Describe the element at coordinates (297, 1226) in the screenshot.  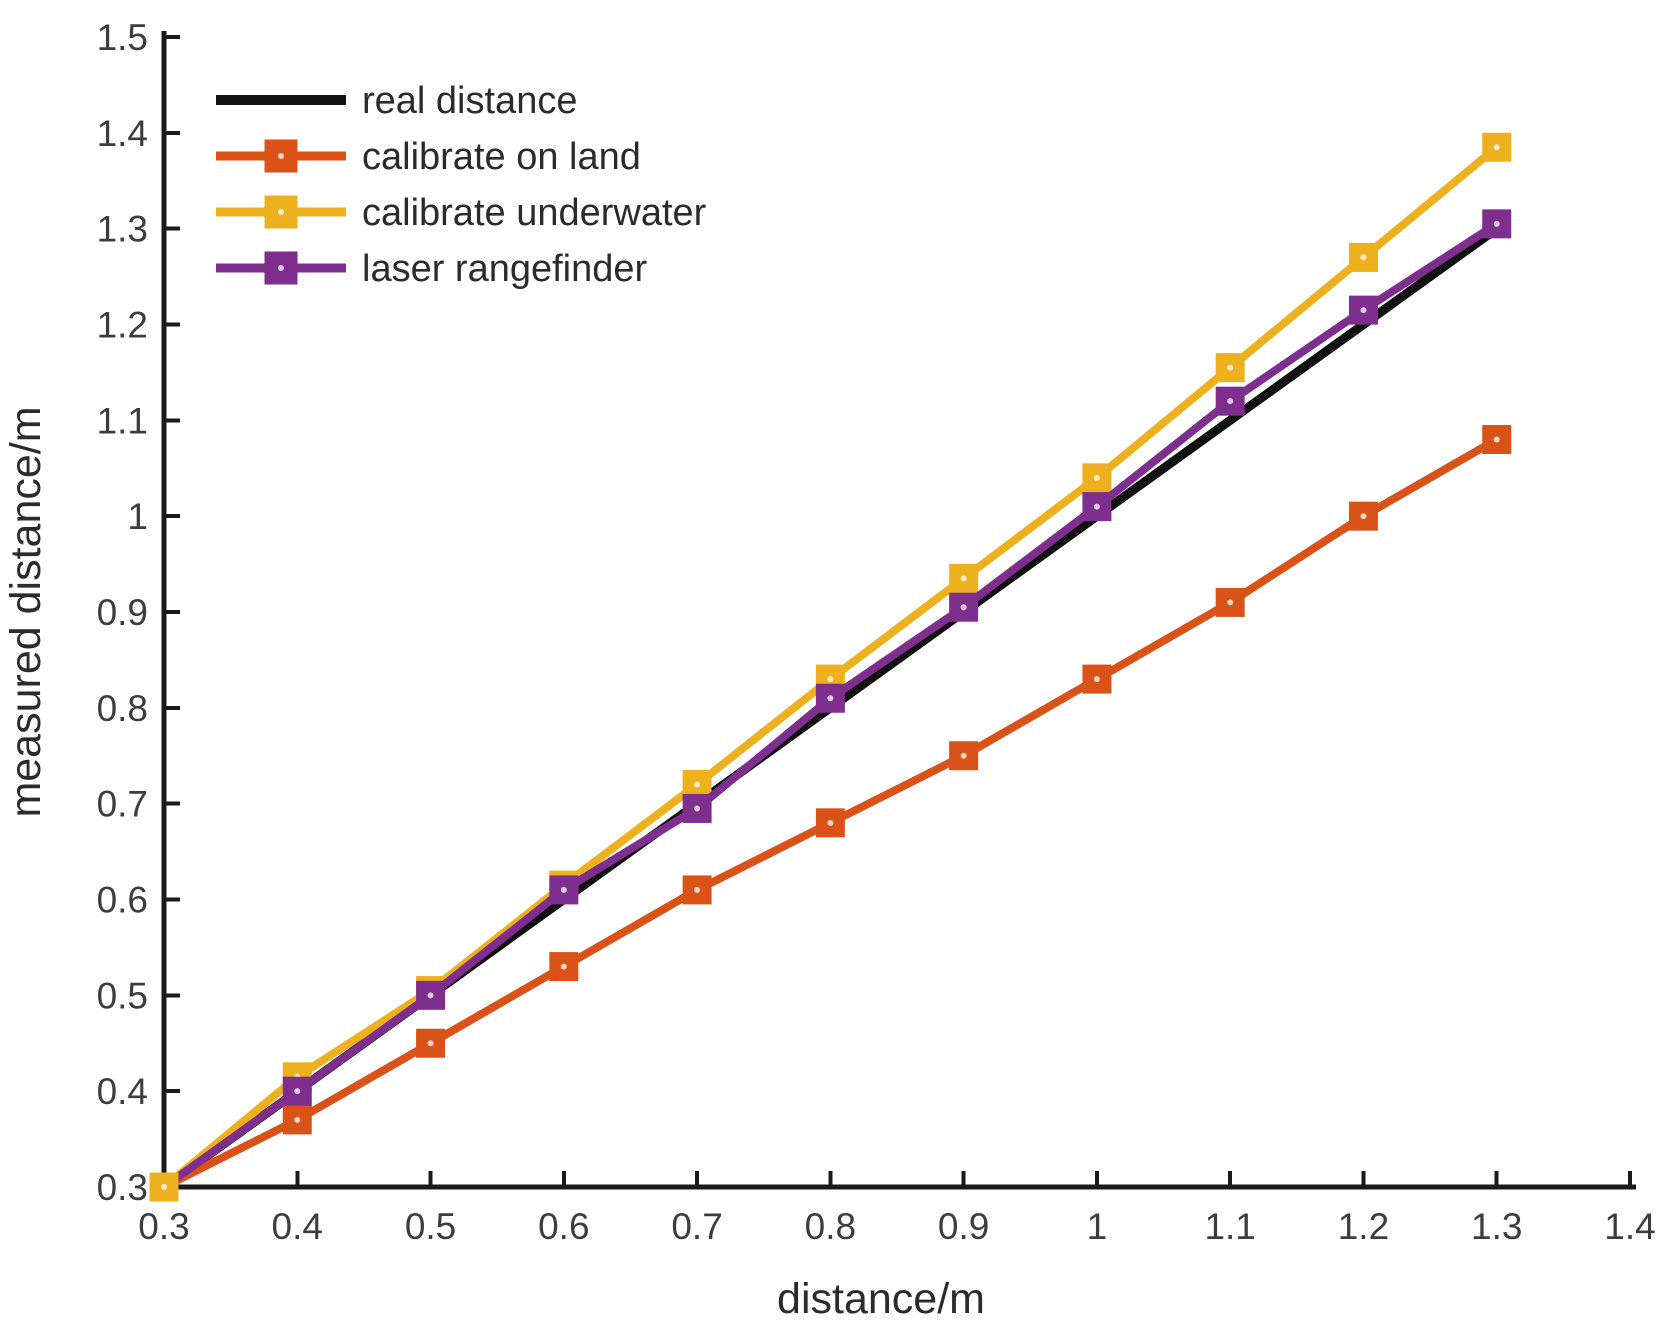
I see `x-tick-label: 0.4` at that location.